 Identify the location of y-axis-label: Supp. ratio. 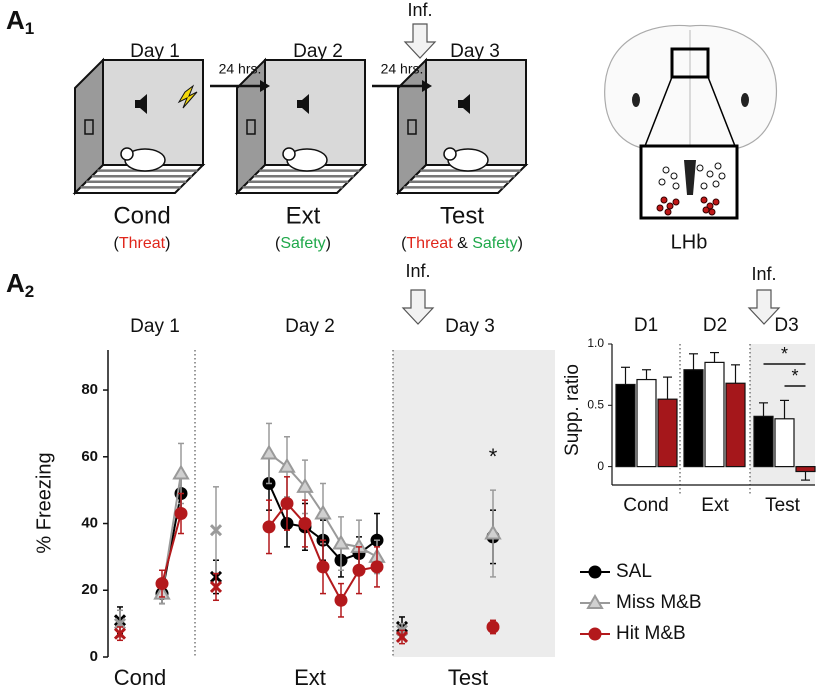
(572, 410).